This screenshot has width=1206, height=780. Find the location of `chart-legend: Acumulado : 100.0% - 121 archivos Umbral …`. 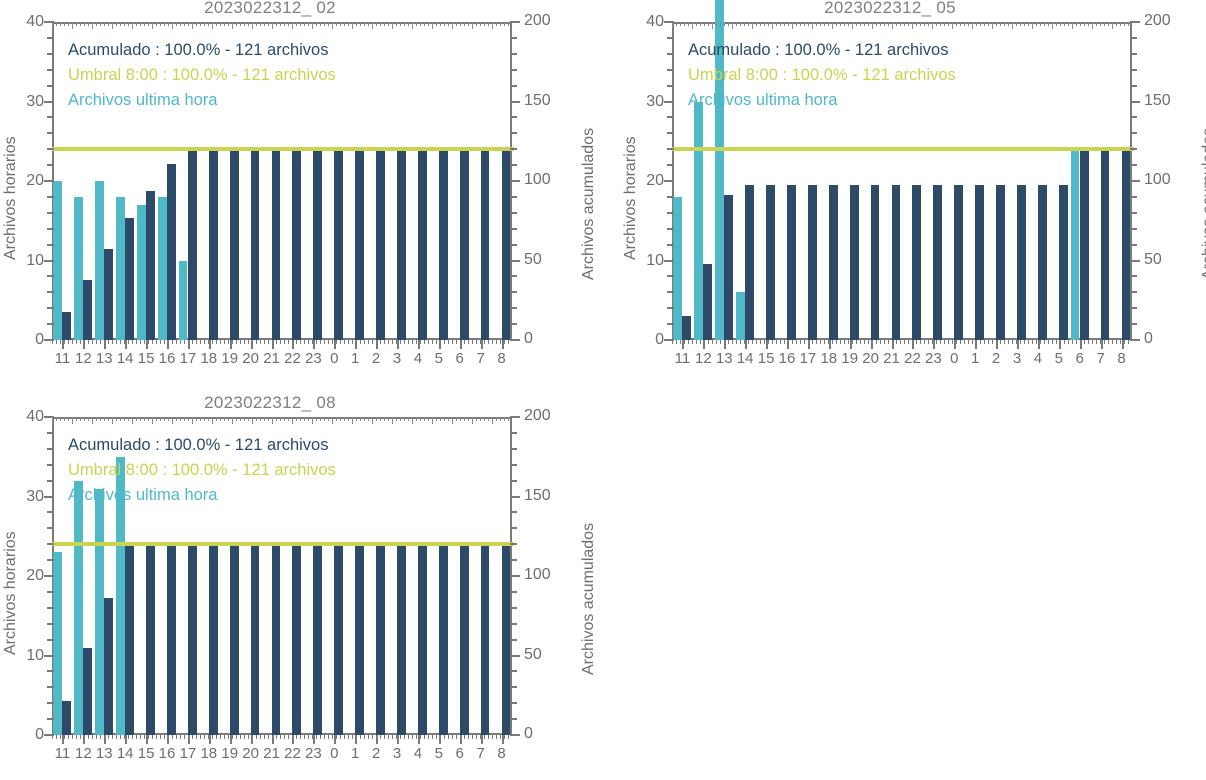

chart-legend: Acumulado : 100.0% - 121 archivos Umbral … is located at coordinates (278, 75).